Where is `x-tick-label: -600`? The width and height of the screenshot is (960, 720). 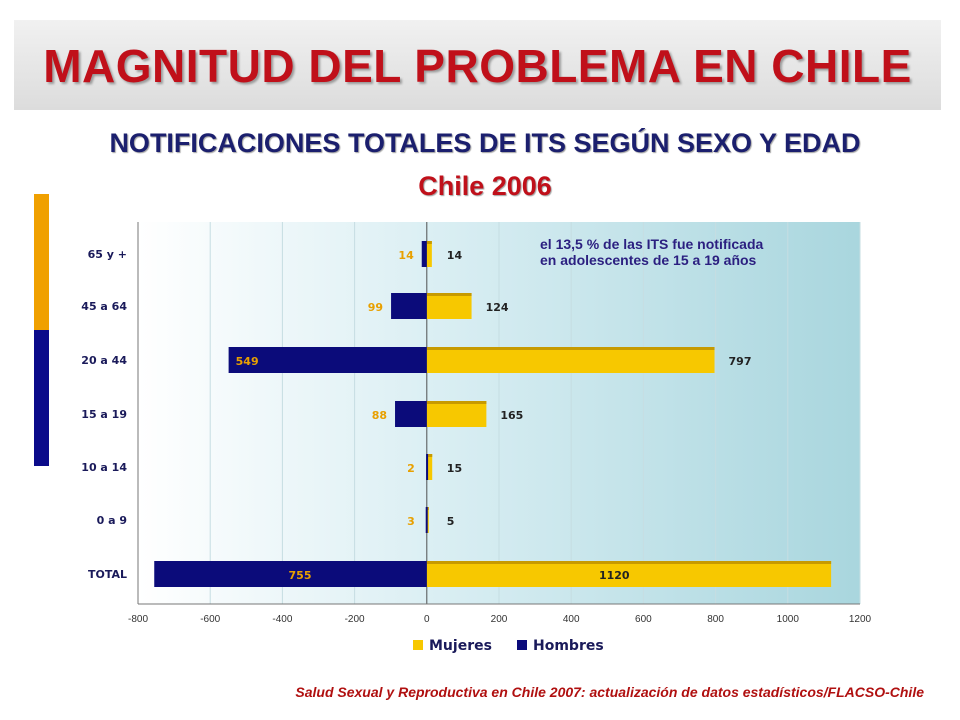
x-tick-label: -600 is located at coordinates (210, 619).